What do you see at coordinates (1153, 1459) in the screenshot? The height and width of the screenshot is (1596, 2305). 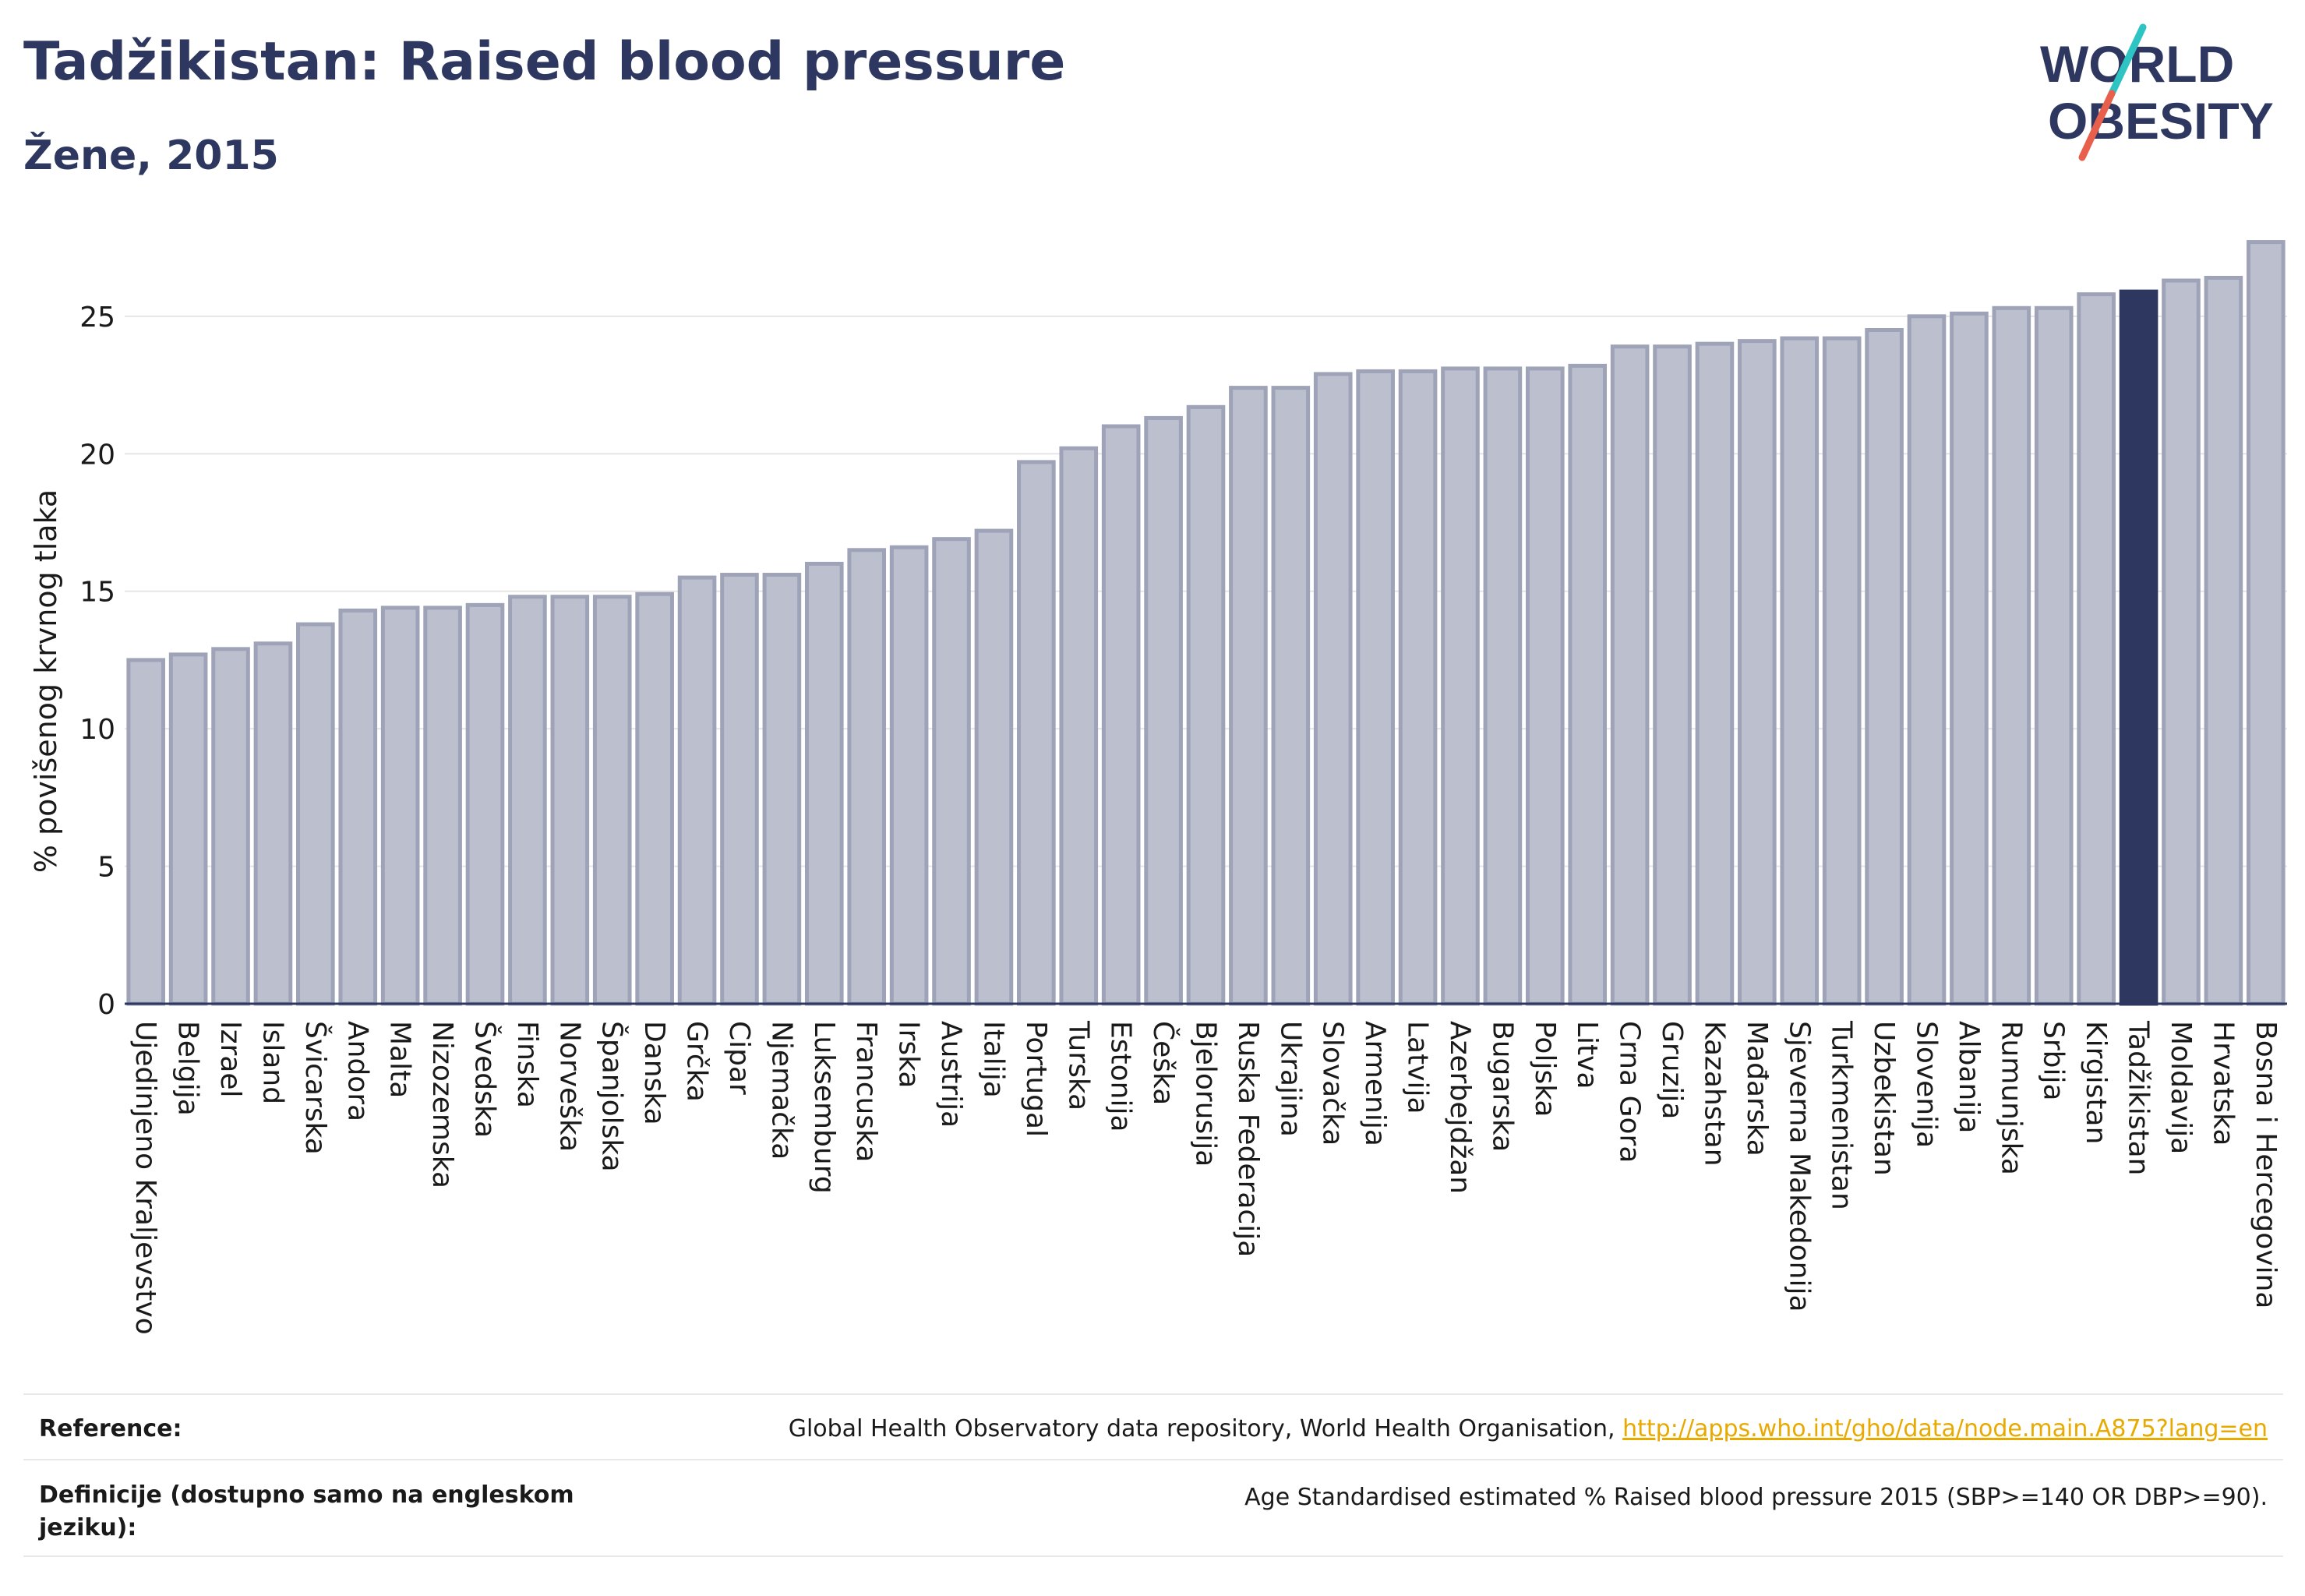 I see `footer-divider-middle` at bounding box center [1153, 1459].